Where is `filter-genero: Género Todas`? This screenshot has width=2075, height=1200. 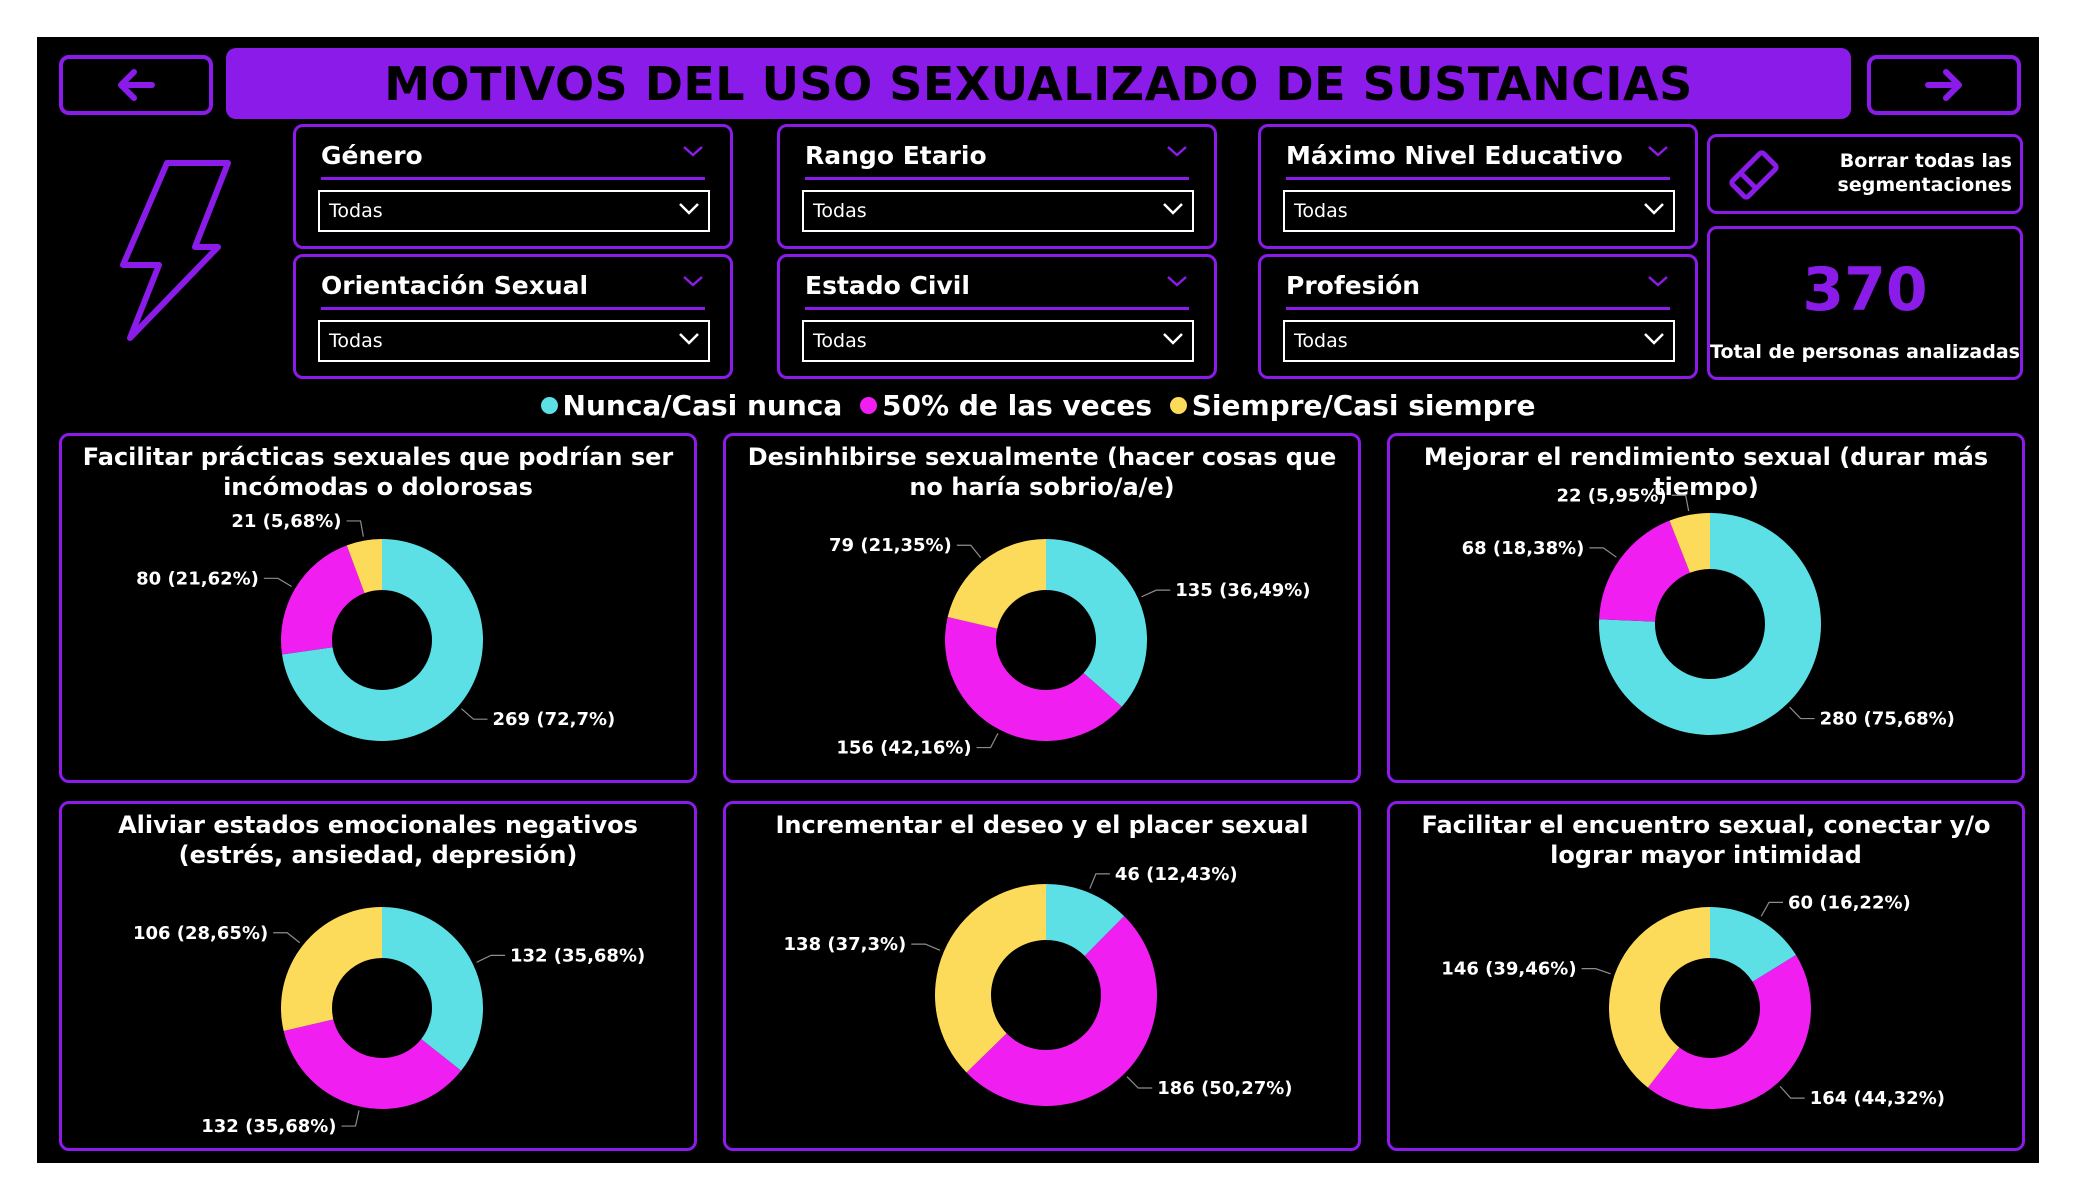 filter-genero: Género Todas is located at coordinates (513, 186).